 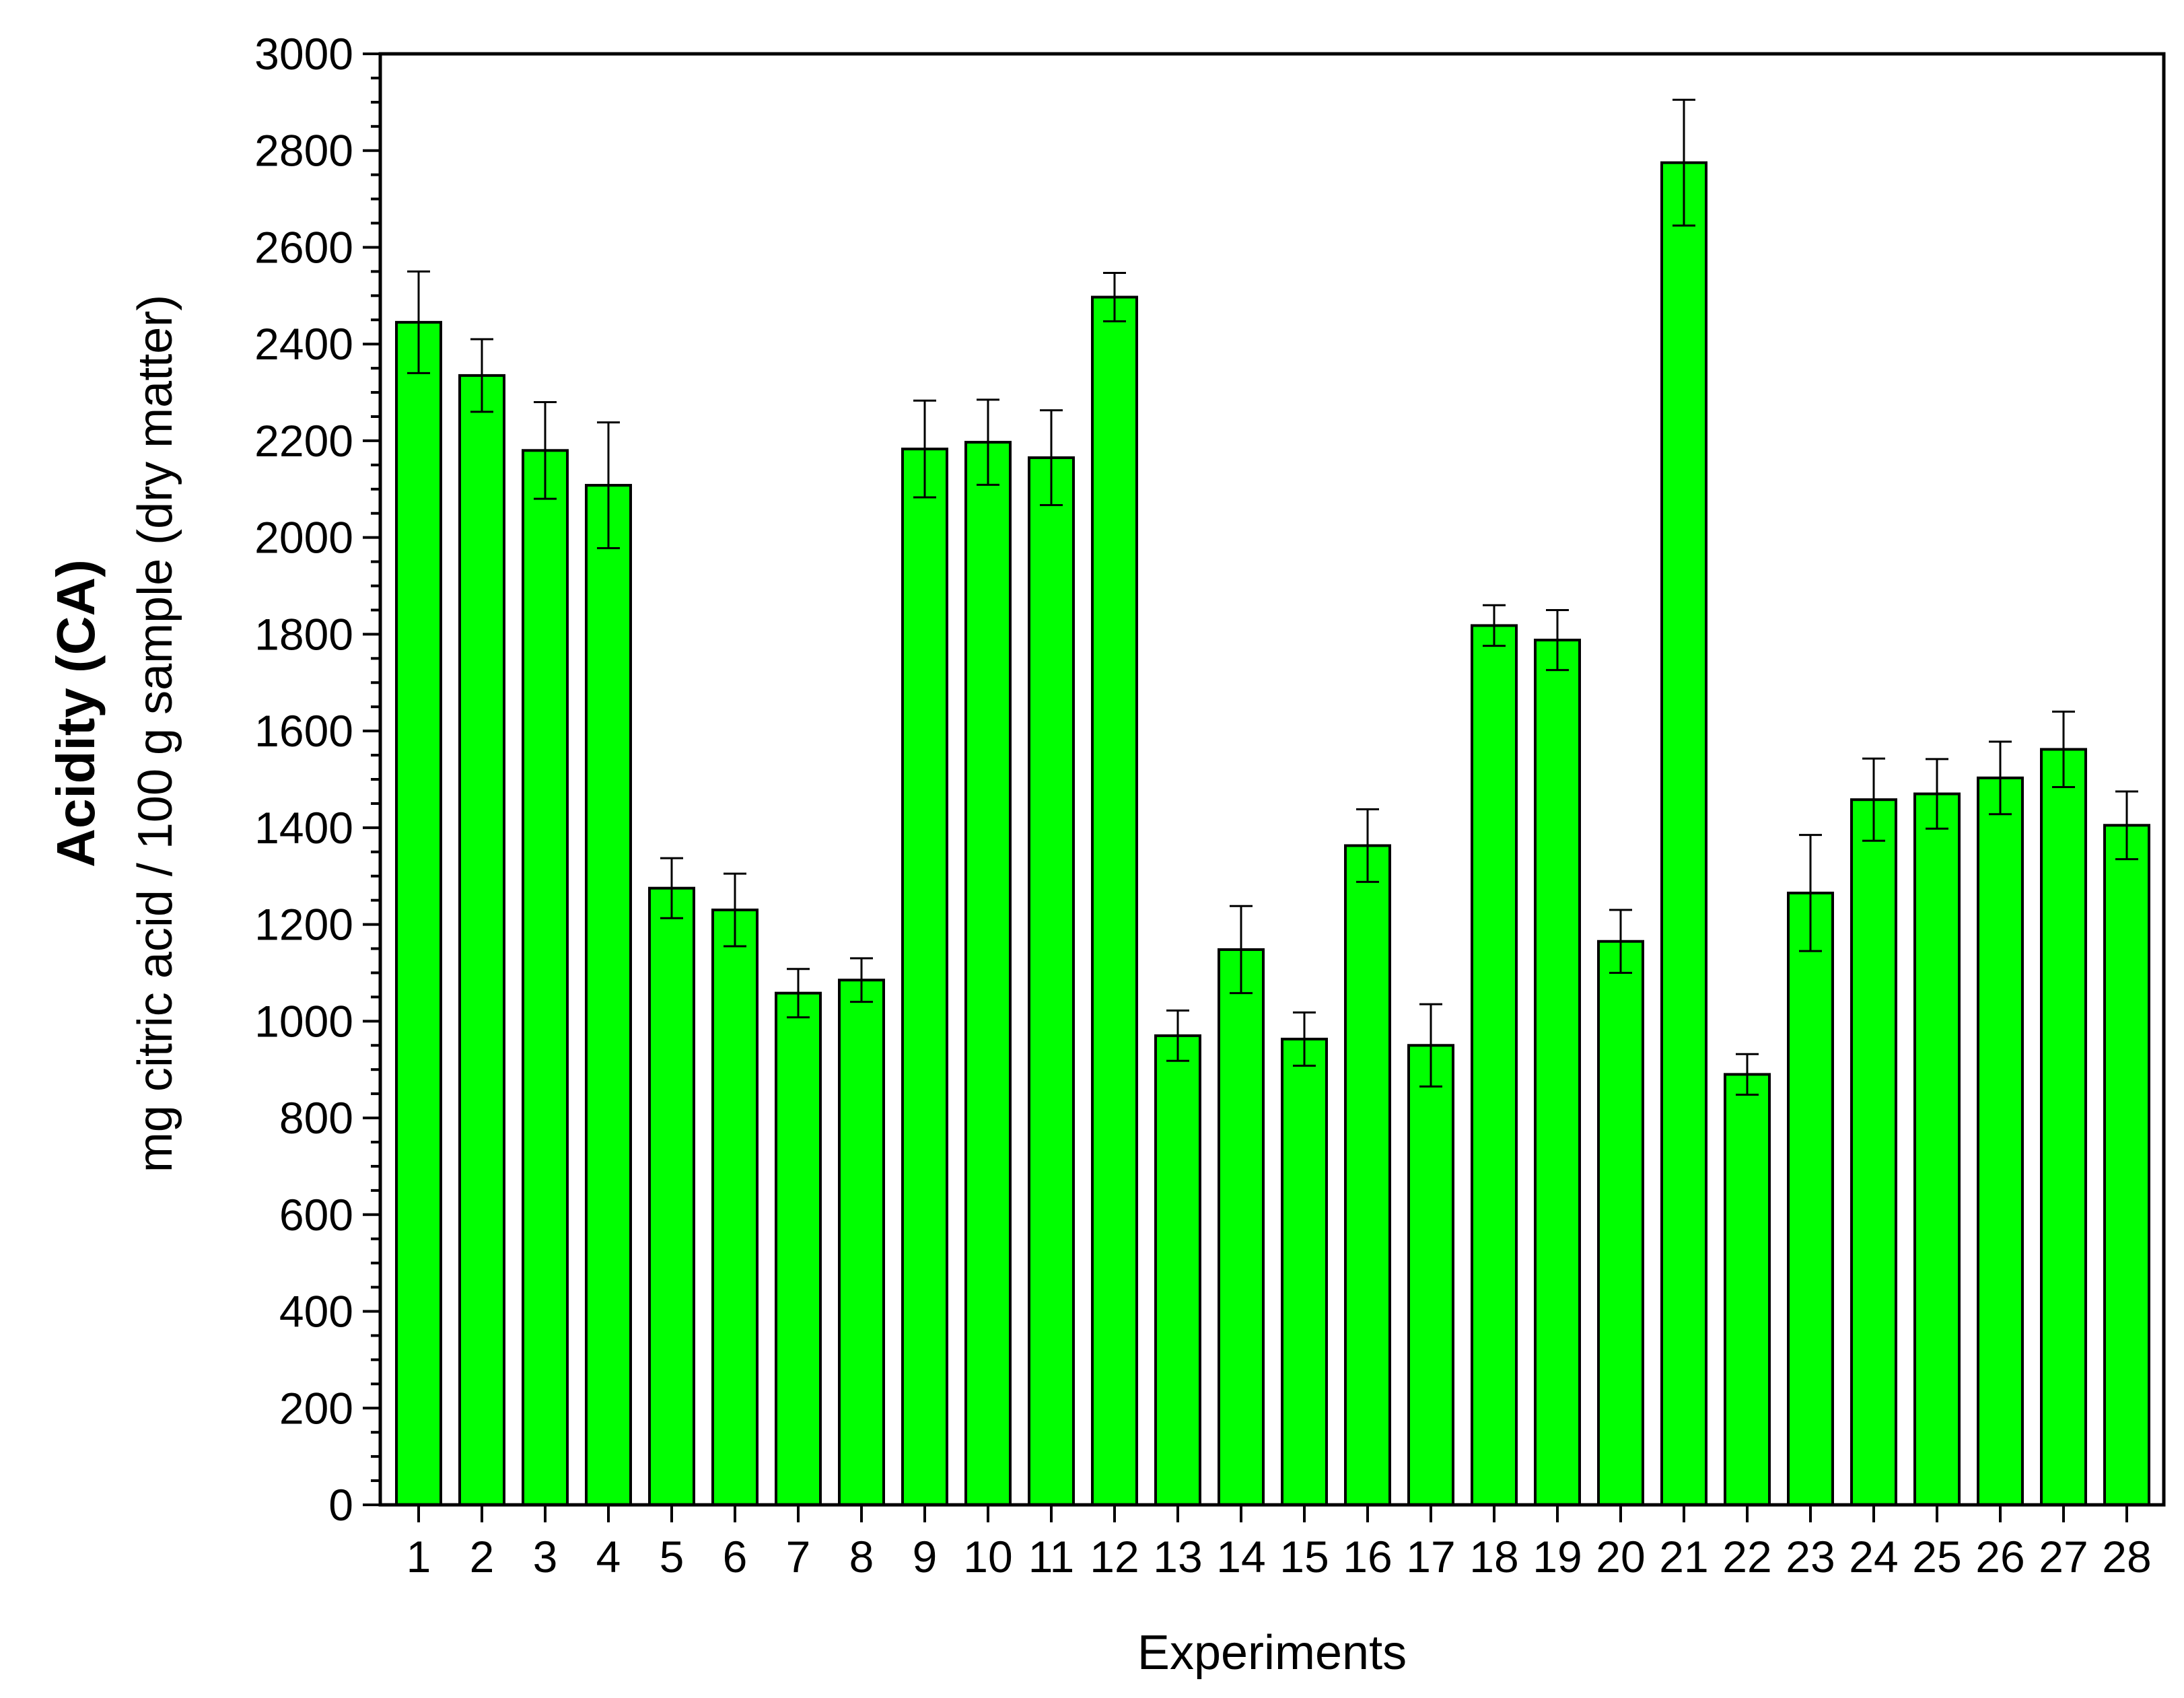 I want to click on x-tick-label: 13, so click(x=1177, y=1557).